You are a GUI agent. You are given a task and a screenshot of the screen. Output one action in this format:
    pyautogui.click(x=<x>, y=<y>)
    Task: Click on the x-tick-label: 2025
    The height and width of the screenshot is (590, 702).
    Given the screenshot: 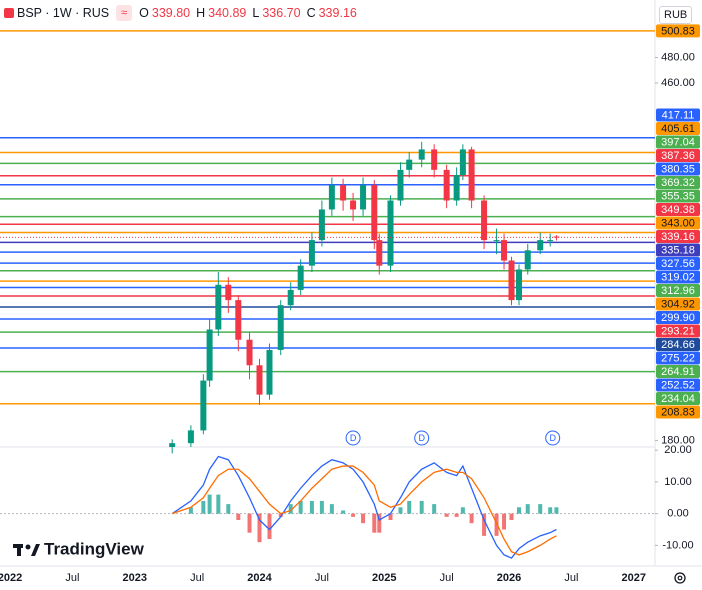 What is the action you would take?
    pyautogui.click(x=384, y=578)
    